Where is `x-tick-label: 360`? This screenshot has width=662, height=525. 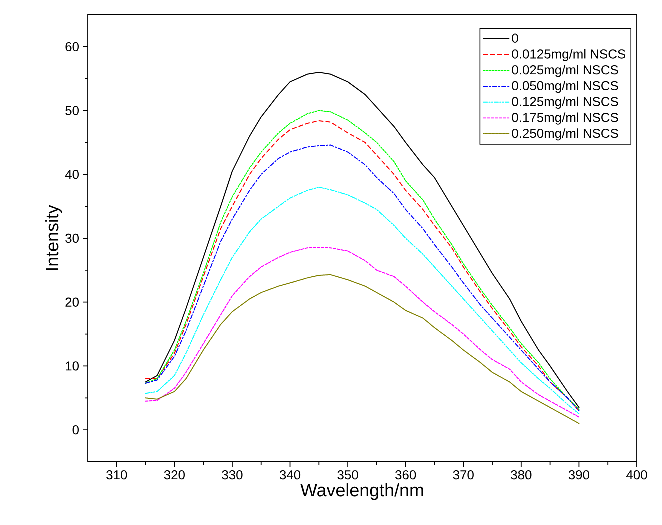
x-tick-label: 360 is located at coordinates (406, 475).